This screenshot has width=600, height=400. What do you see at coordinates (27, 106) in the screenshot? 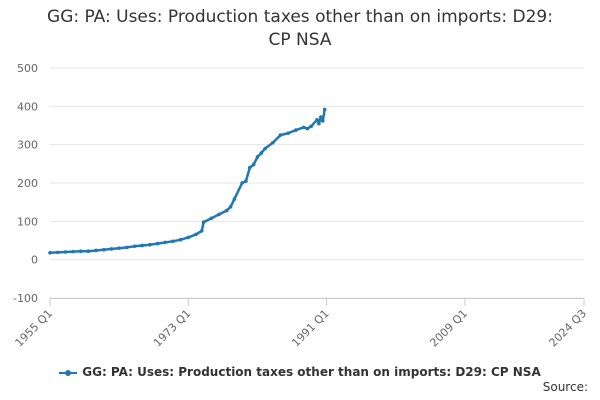
I see `y-tick-label: 400` at bounding box center [27, 106].